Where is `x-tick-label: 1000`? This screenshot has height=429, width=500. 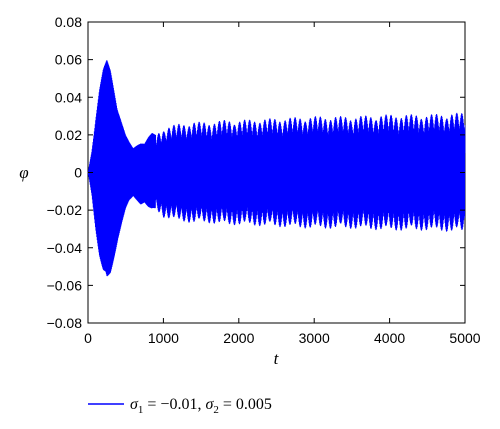 x-tick-label: 1000 is located at coordinates (163, 338).